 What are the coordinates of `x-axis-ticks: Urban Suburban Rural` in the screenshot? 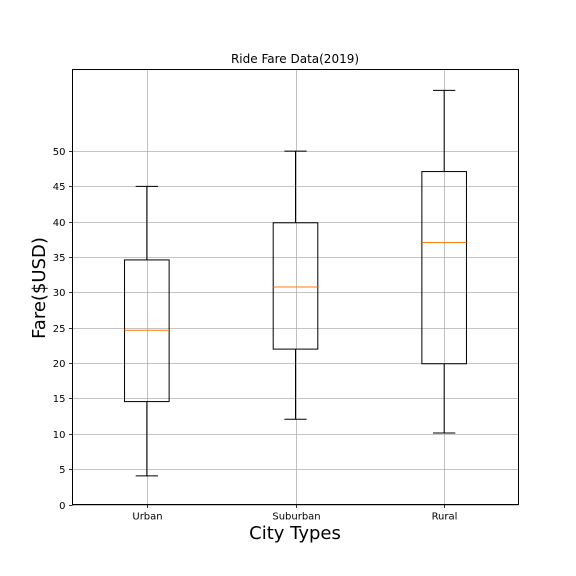 It's located at (295, 513).